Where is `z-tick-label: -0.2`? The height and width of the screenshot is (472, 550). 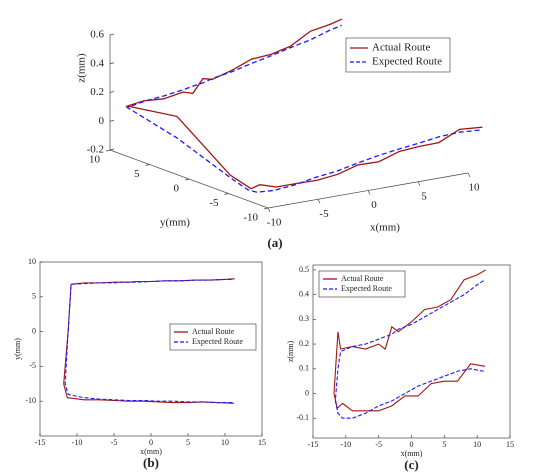 z-tick-label: -0.2 is located at coordinates (95, 150).